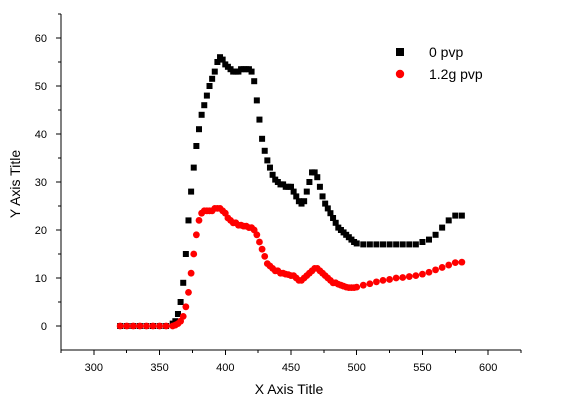 This screenshot has height=404, width=563. I want to click on y-tick-label: 20, so click(41, 231).